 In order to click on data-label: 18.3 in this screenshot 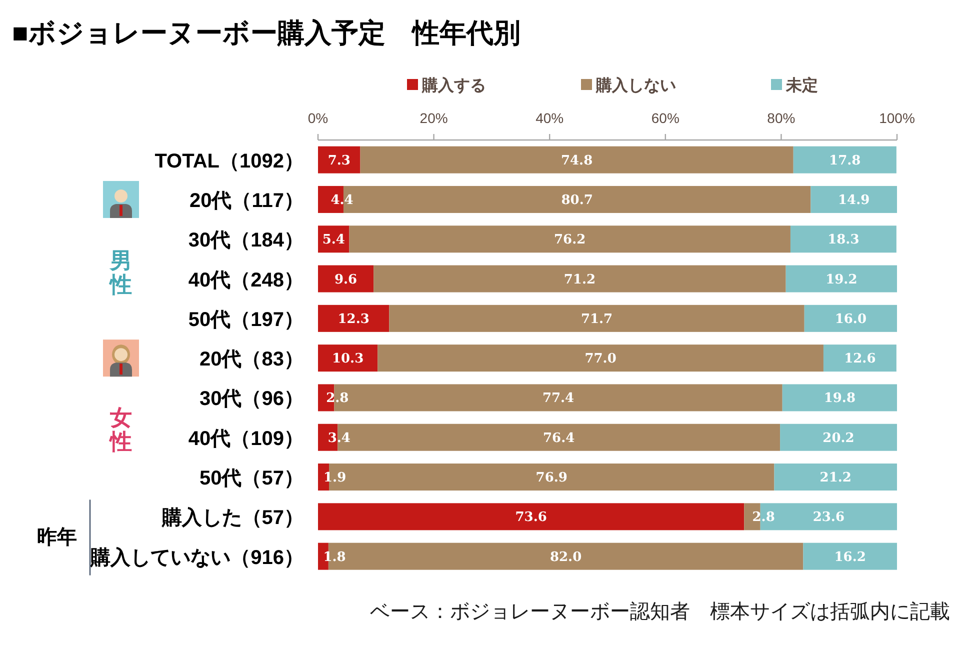, I will do `click(844, 240)`.